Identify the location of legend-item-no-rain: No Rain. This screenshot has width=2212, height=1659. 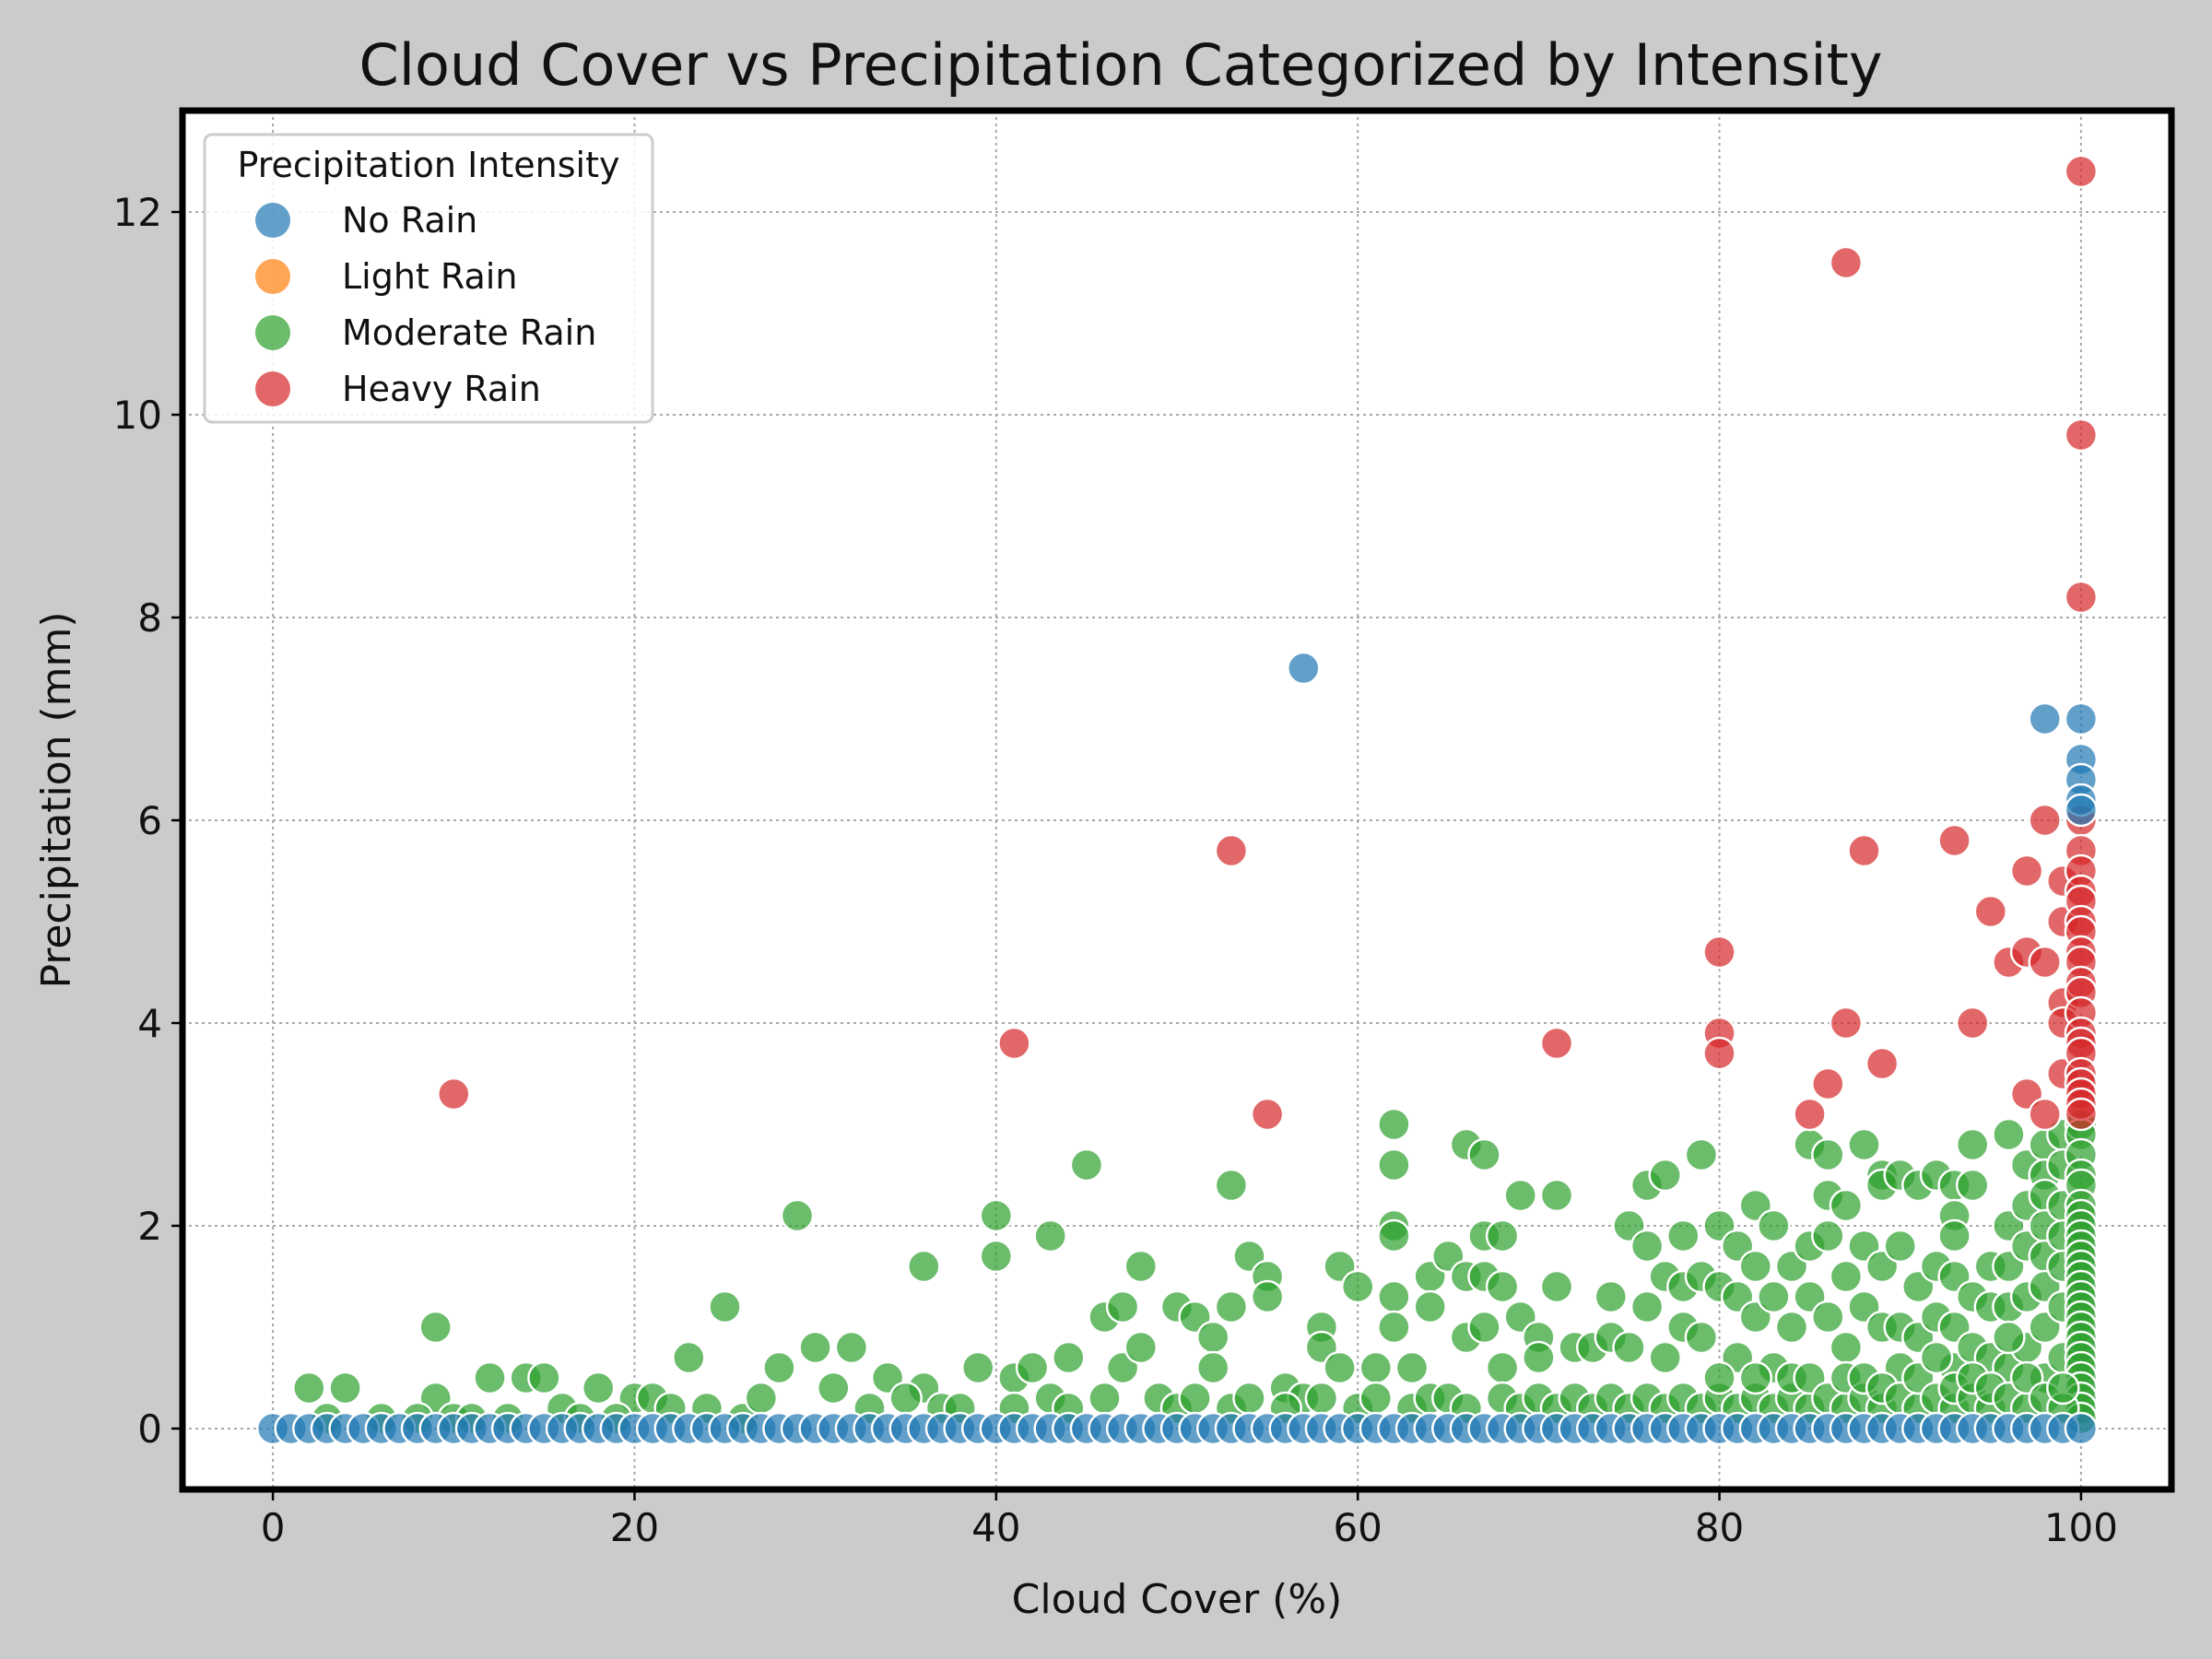
(366, 220).